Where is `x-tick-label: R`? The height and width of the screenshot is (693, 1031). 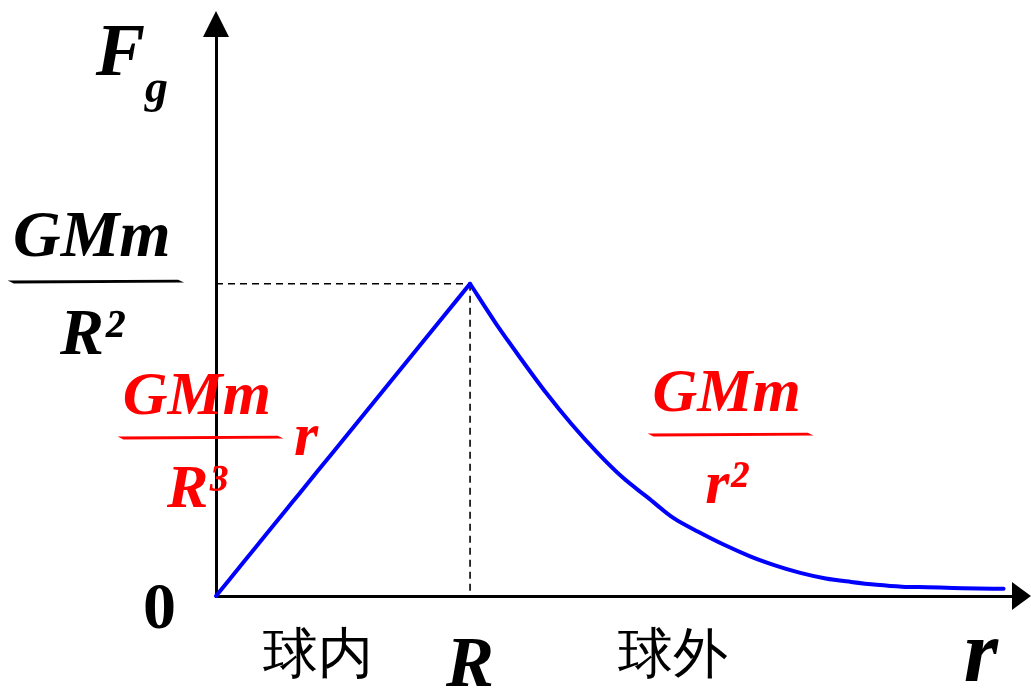
x-tick-label: R is located at coordinates (470, 657).